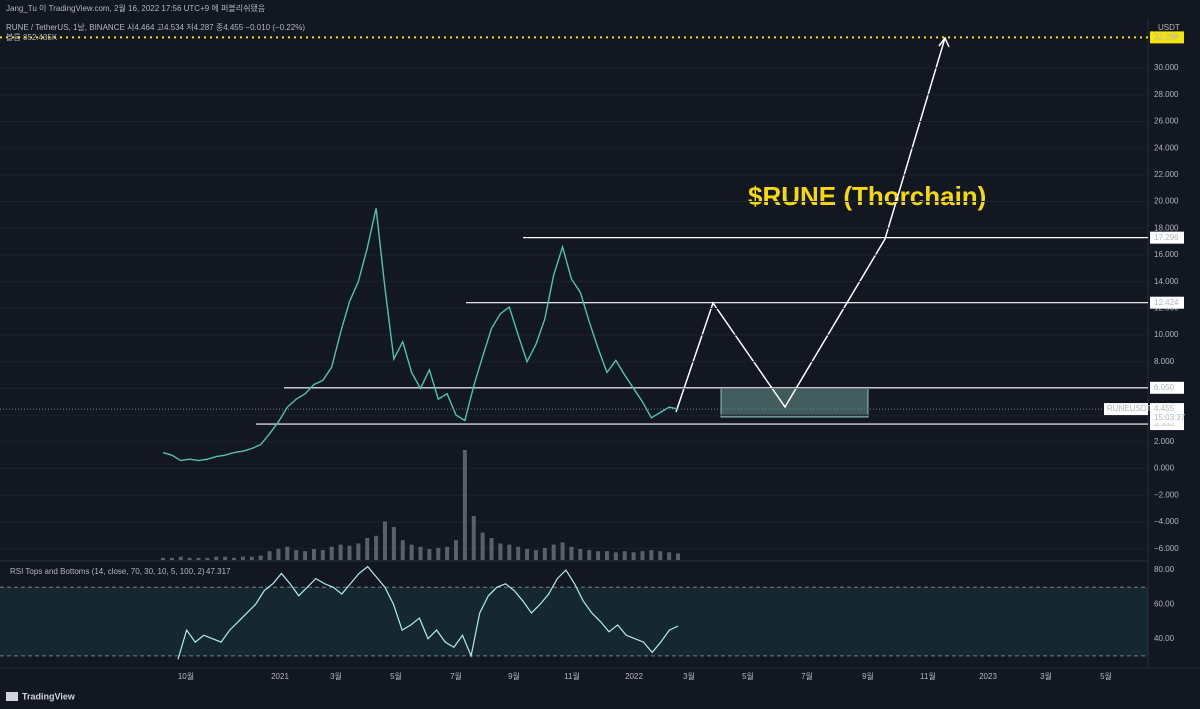 This screenshot has width=1200, height=709. Describe the element at coordinates (1164, 441) in the screenshot. I see `y-tick-label: 2.000` at that location.